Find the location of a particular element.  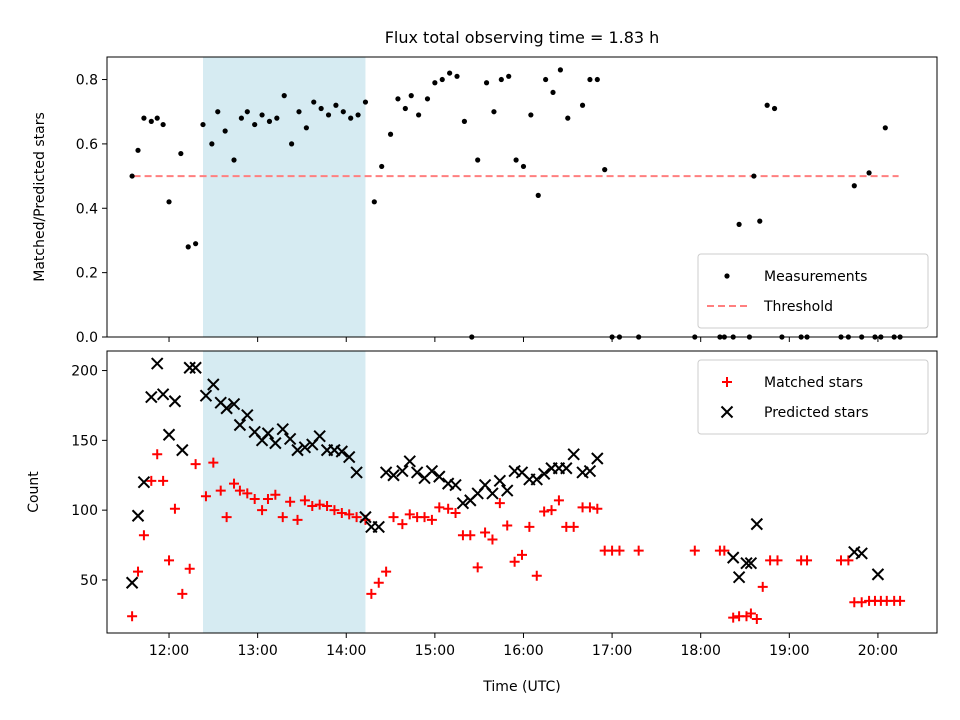

y-tick-label: 0.0 is located at coordinates (87, 338).